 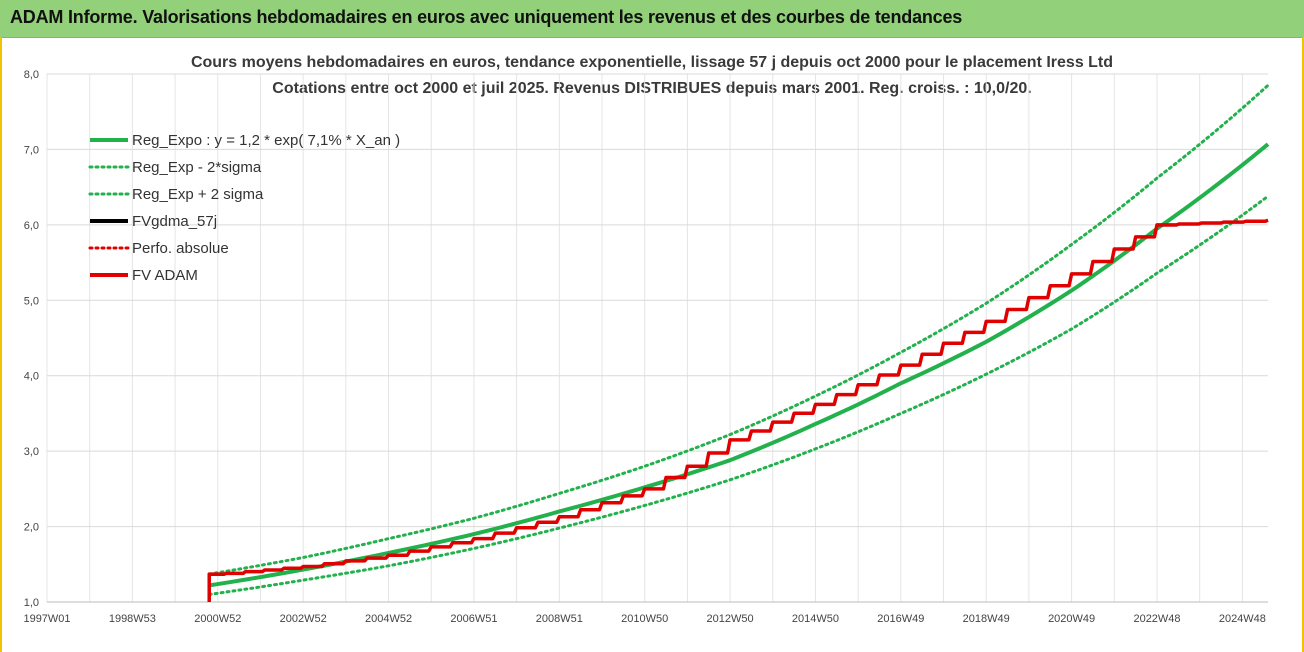 What do you see at coordinates (217, 619) in the screenshot?
I see `x-tick-label: 2000W52` at bounding box center [217, 619].